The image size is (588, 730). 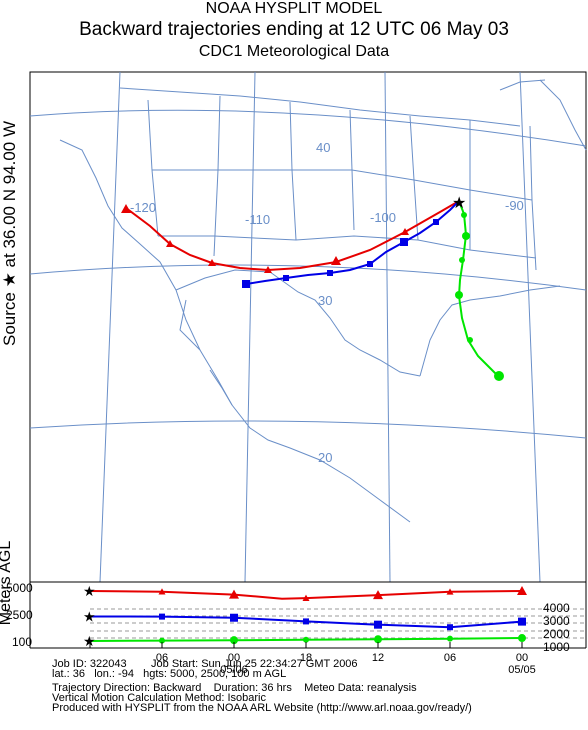 I want to click on x-tick-label: 18, so click(x=306, y=658).